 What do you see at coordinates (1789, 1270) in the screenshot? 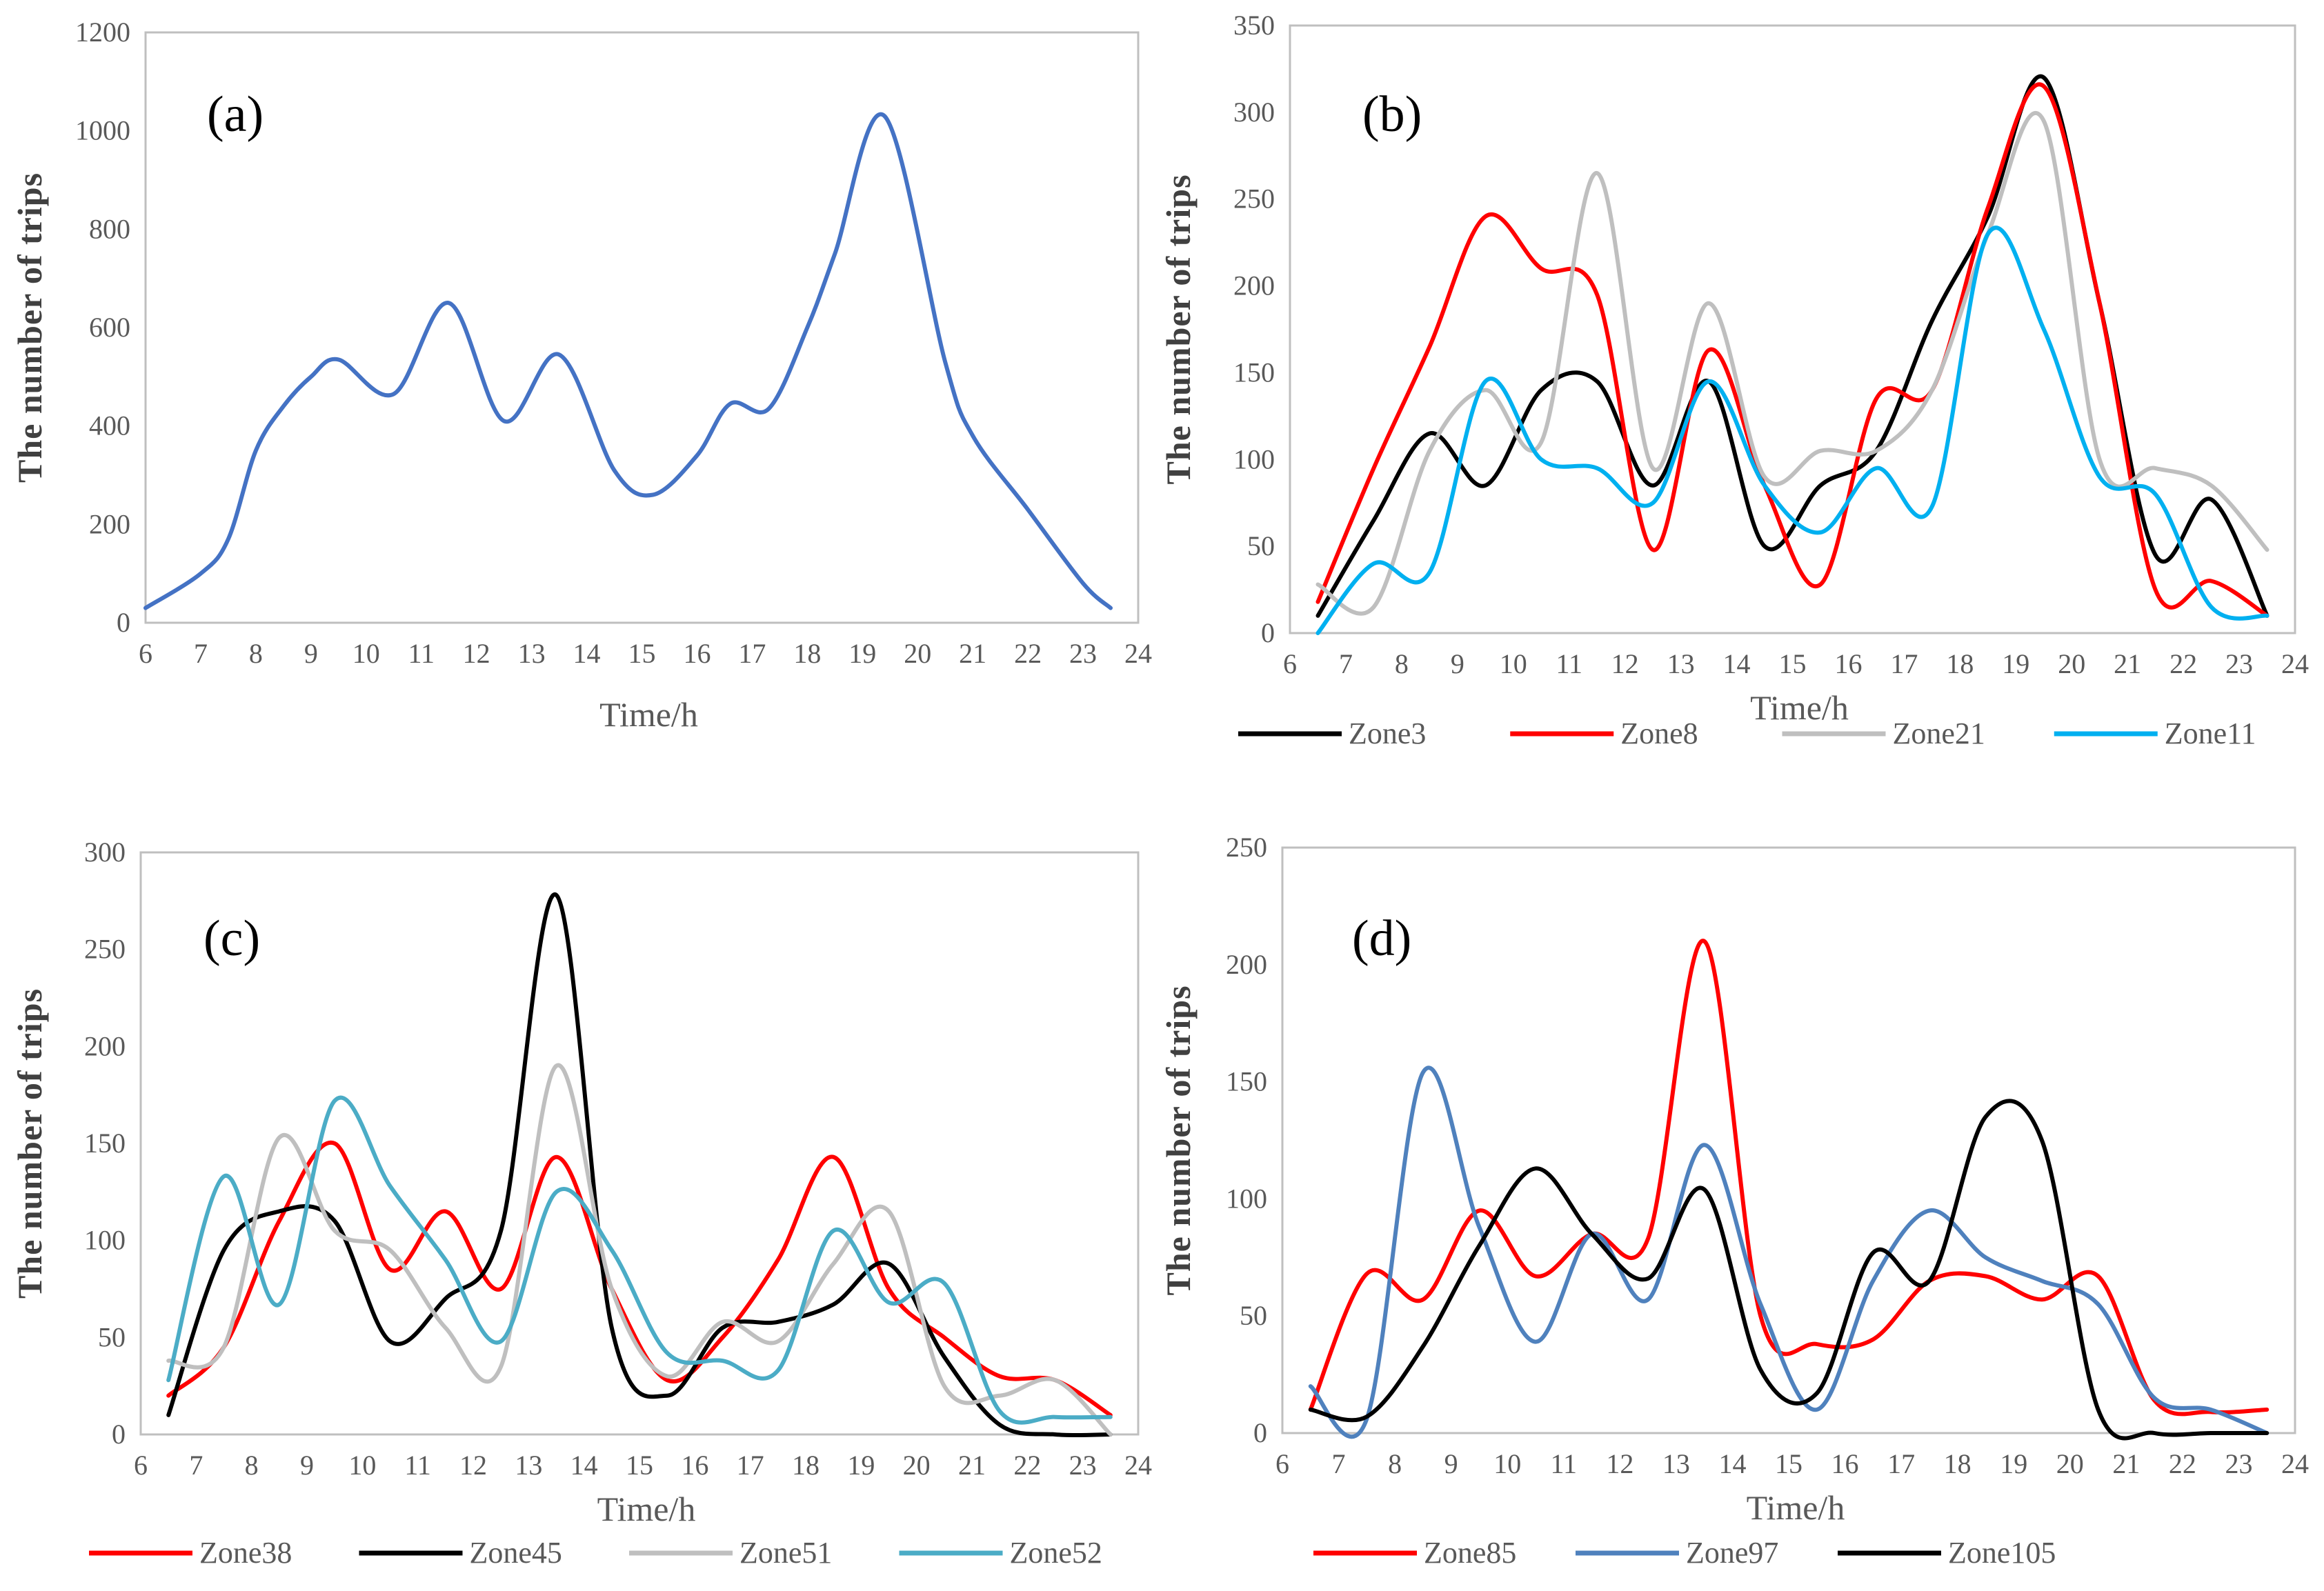
I see `series-line-zone105` at bounding box center [1789, 1270].